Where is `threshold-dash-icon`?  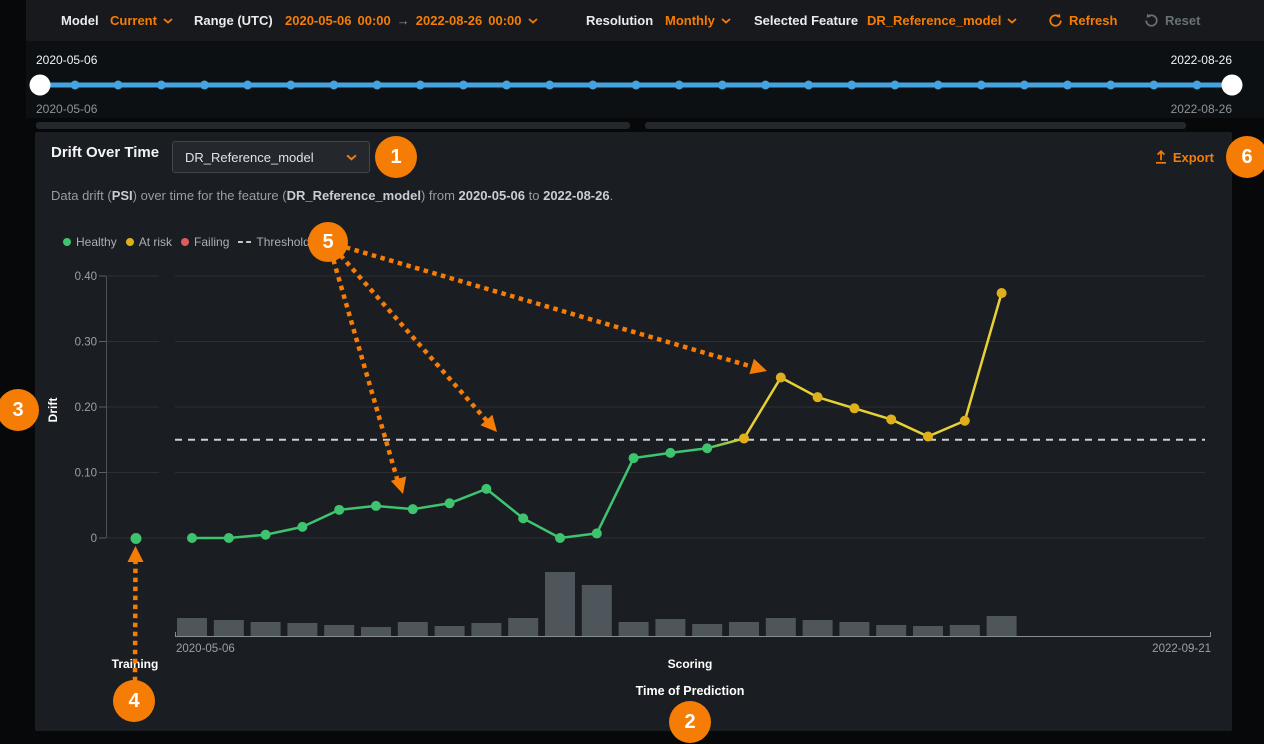
threshold-dash-icon is located at coordinates (245, 242).